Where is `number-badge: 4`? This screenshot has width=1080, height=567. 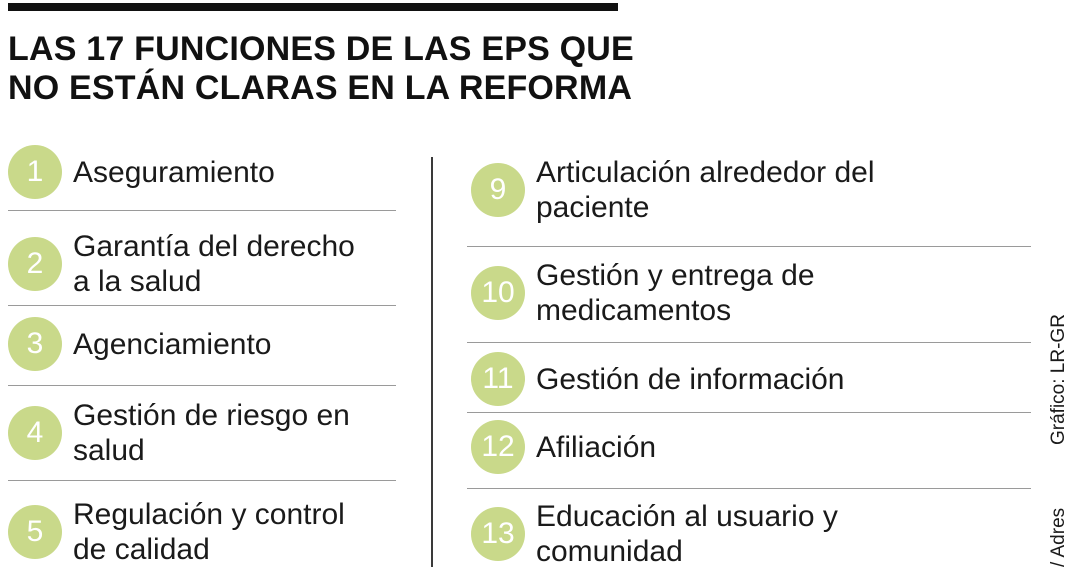
number-badge: 4 is located at coordinates (35, 433).